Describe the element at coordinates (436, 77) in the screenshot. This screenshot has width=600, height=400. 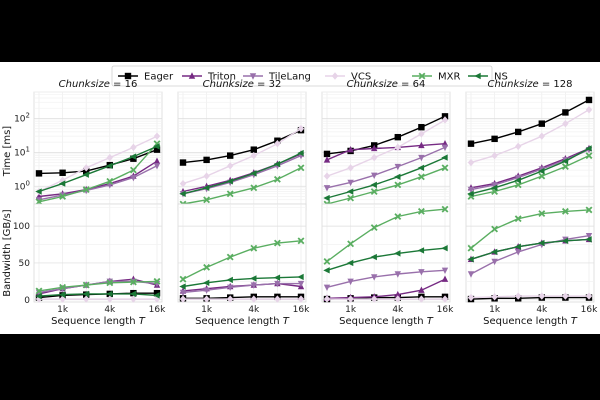
I see `legend-entry-mxr: MXR` at that location.